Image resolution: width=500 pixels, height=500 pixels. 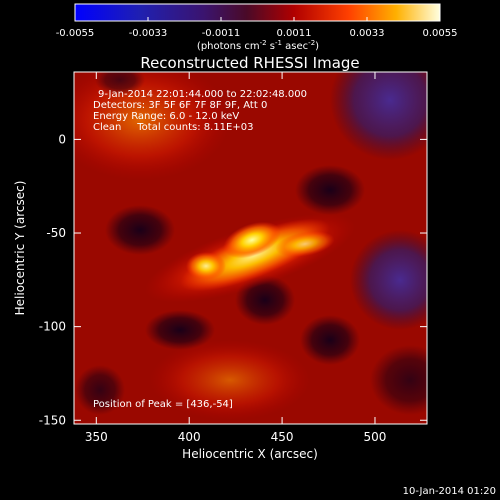 I want to click on colorbar-tick-label: -0.0055, so click(x=75, y=33).